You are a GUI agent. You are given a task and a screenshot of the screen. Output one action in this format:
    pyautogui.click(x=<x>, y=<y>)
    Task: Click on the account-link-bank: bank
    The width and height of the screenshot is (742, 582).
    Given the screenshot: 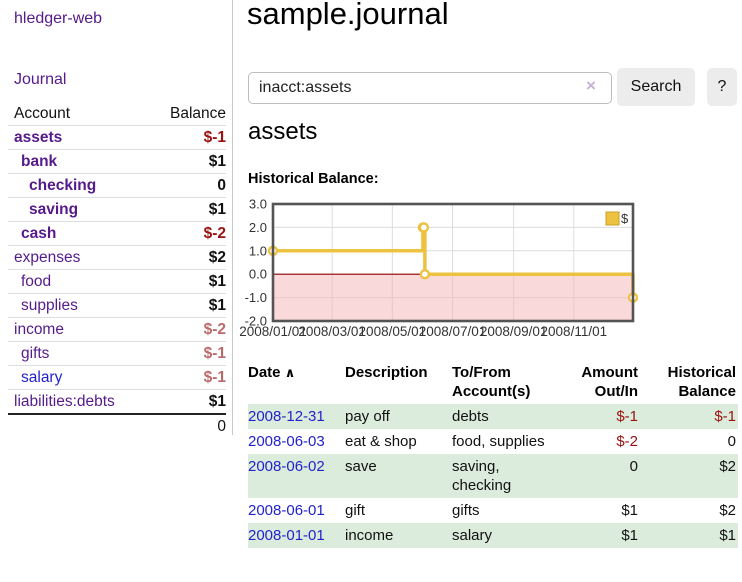 What is the action you would take?
    pyautogui.click(x=39, y=161)
    